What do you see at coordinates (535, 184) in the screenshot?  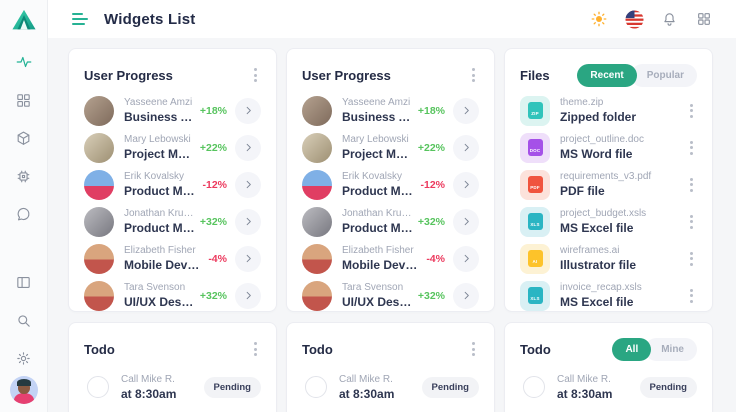 I see `file-type-icon: PDF` at bounding box center [535, 184].